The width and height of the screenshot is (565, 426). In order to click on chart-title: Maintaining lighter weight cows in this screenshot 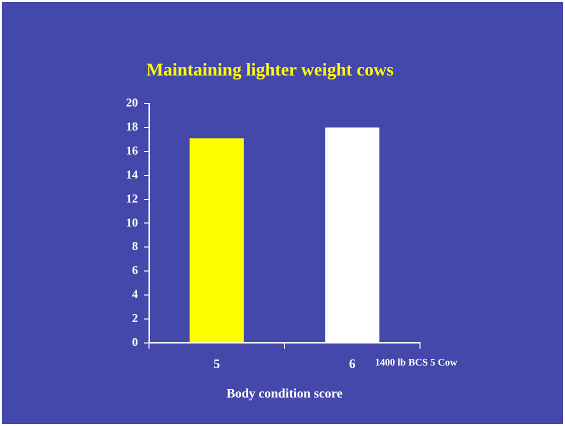, I will do `click(270, 69)`.